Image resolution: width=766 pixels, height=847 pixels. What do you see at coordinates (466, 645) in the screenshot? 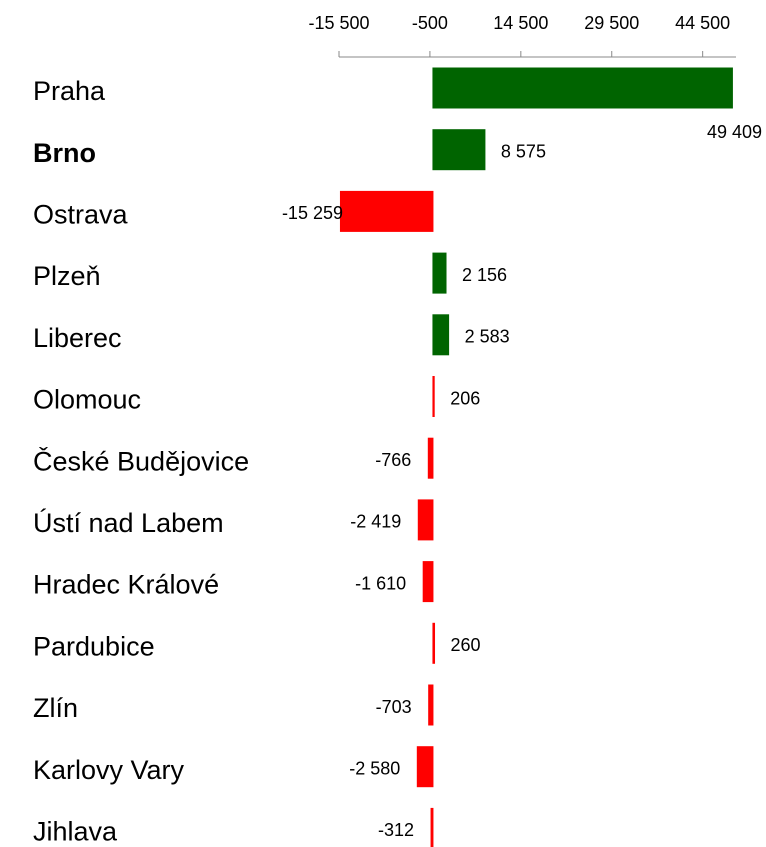
I see `value-label: 260` at bounding box center [466, 645].